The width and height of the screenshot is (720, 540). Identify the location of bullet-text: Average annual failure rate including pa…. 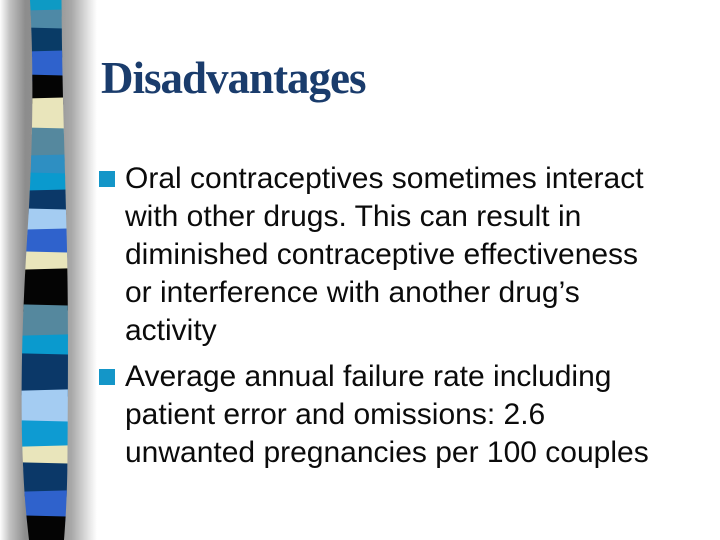
(387, 414).